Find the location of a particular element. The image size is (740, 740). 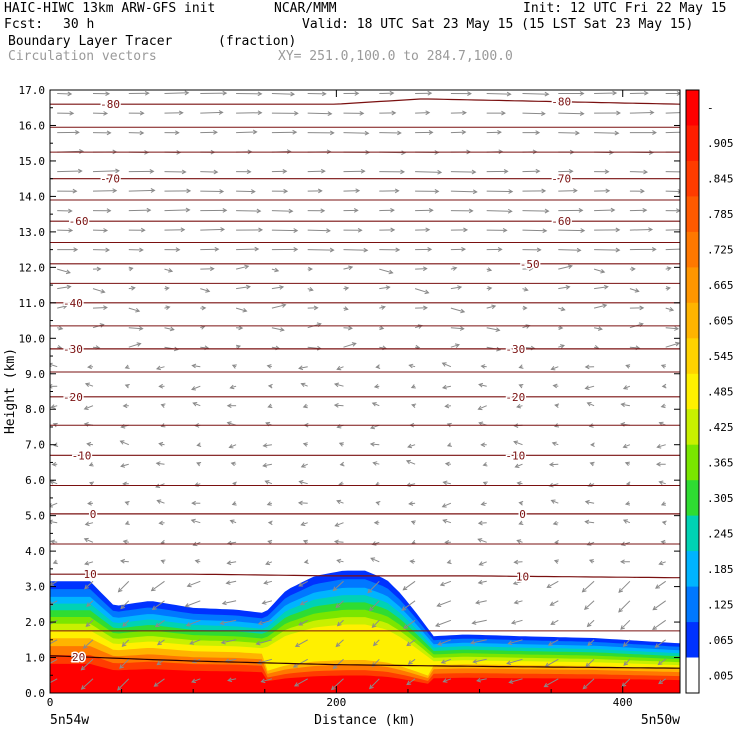

colorbar-label: .545 is located at coordinates (720, 356).